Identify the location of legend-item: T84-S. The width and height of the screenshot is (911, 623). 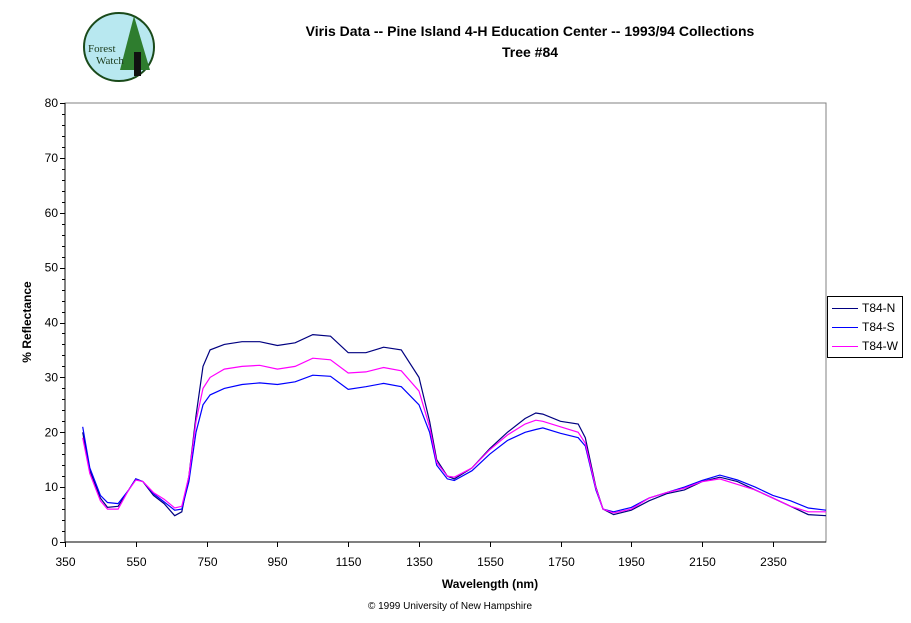
(863, 327).